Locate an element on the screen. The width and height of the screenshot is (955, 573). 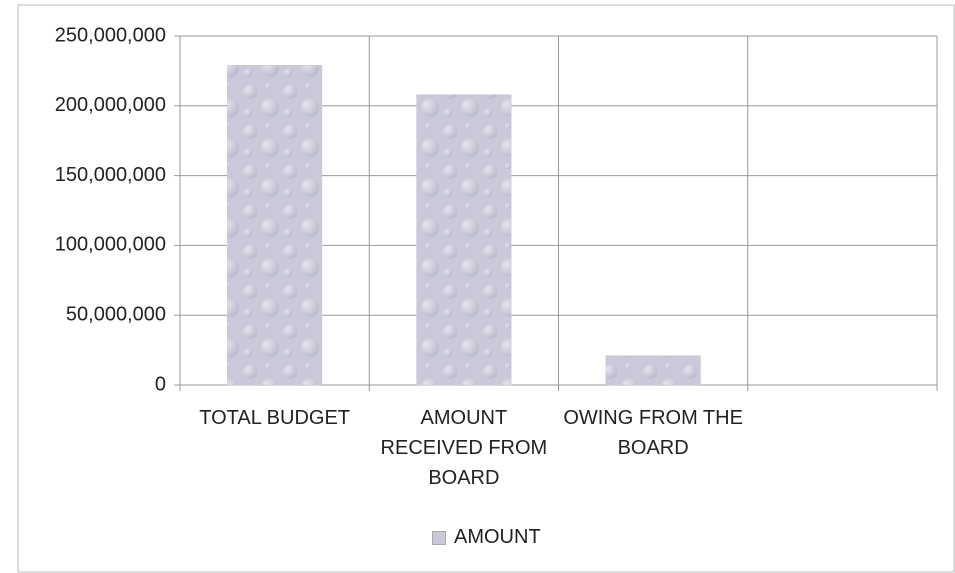
x-tick-label: AMOUNT RECEIVED FROM BOARD is located at coordinates (464, 448).